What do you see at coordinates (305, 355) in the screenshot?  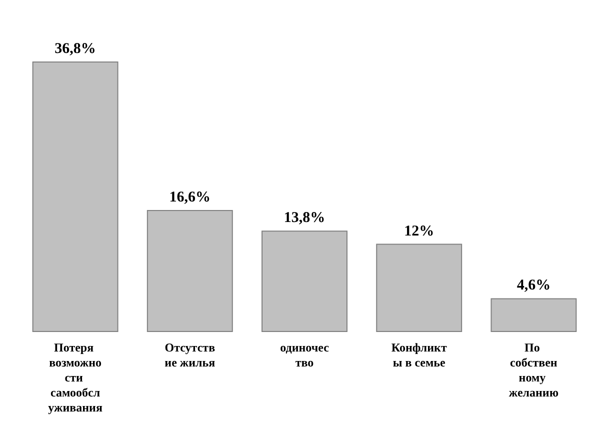 I see `x-tick-label: одиночество` at bounding box center [305, 355].